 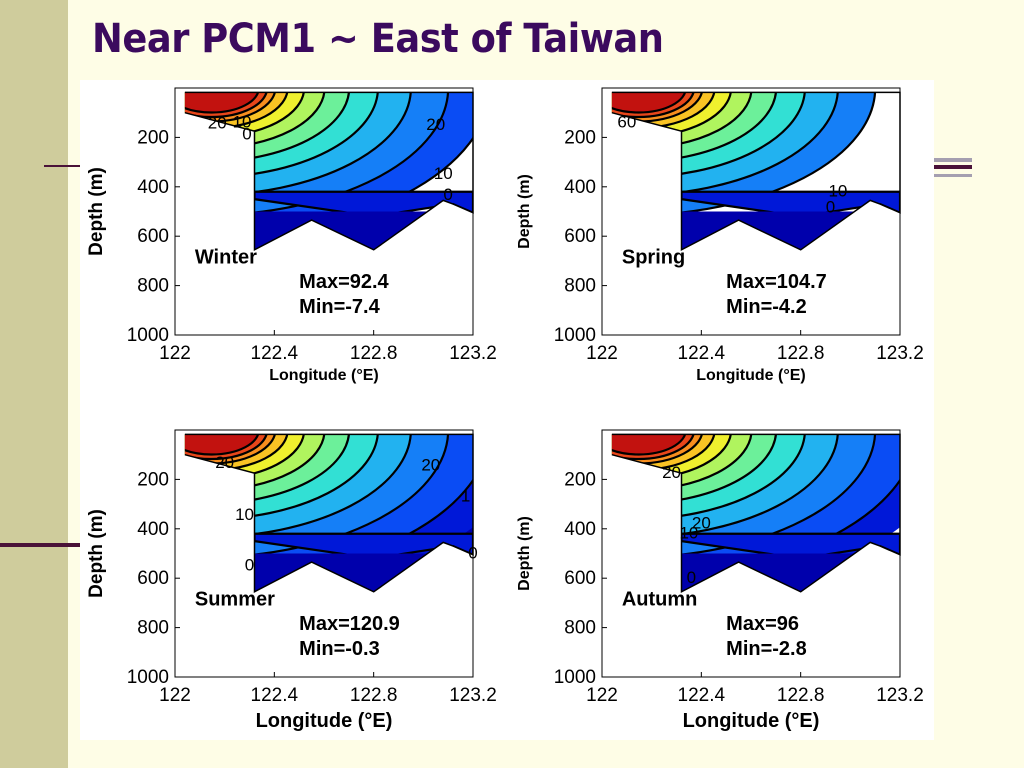 I want to click on max-value-label: Max=120.9, so click(x=349, y=624).